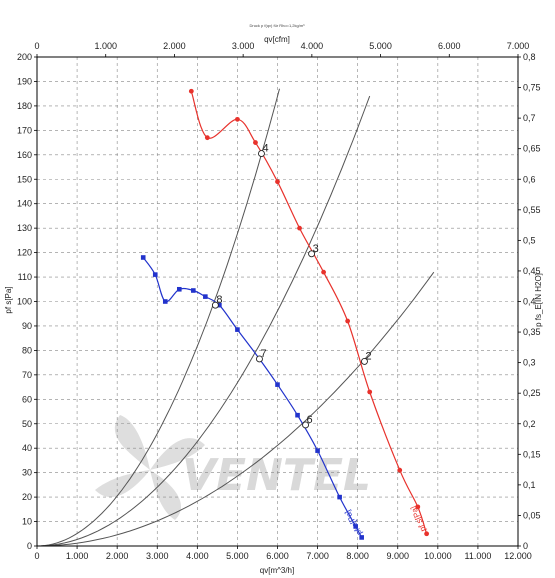  Describe the element at coordinates (532, 271) in the screenshot. I see `right-tick-label-9: 0,45` at that location.